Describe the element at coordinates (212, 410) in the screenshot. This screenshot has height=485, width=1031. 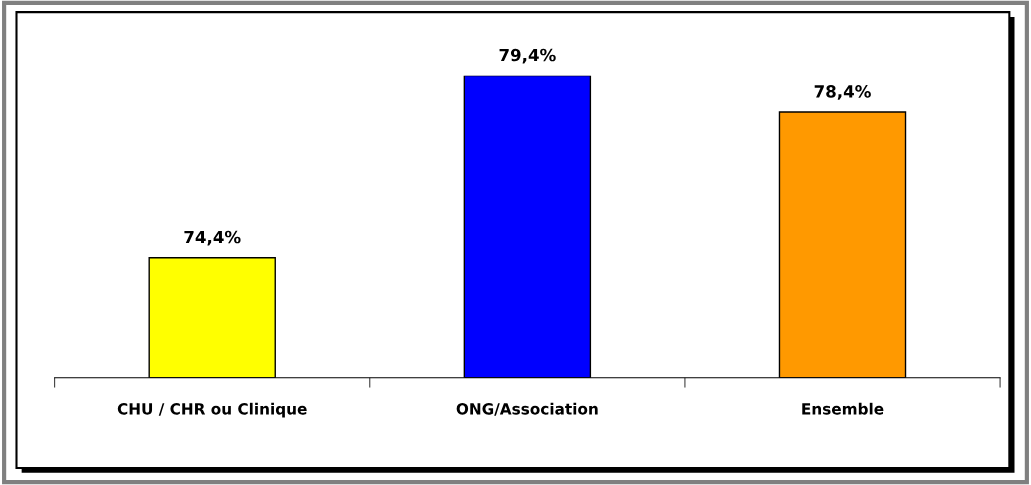
I see `x-tick-label: CHU / CHR ou Clinique` at that location.